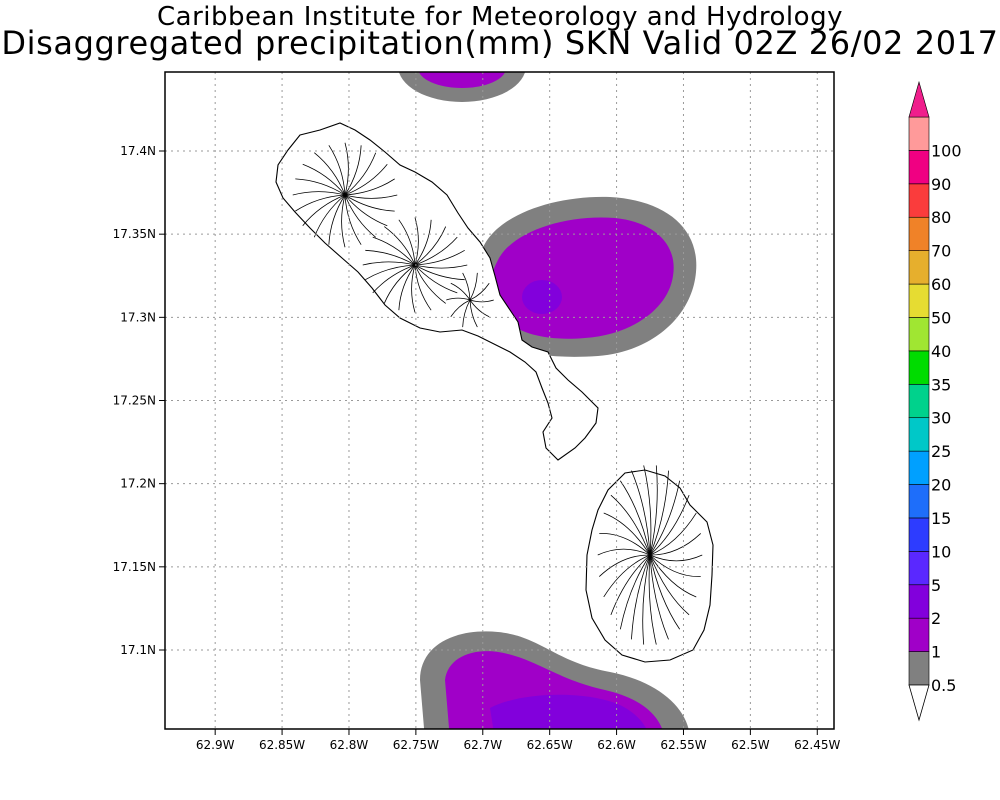  What do you see at coordinates (941, 351) in the screenshot?
I see `colorbar-label: 40` at bounding box center [941, 351].